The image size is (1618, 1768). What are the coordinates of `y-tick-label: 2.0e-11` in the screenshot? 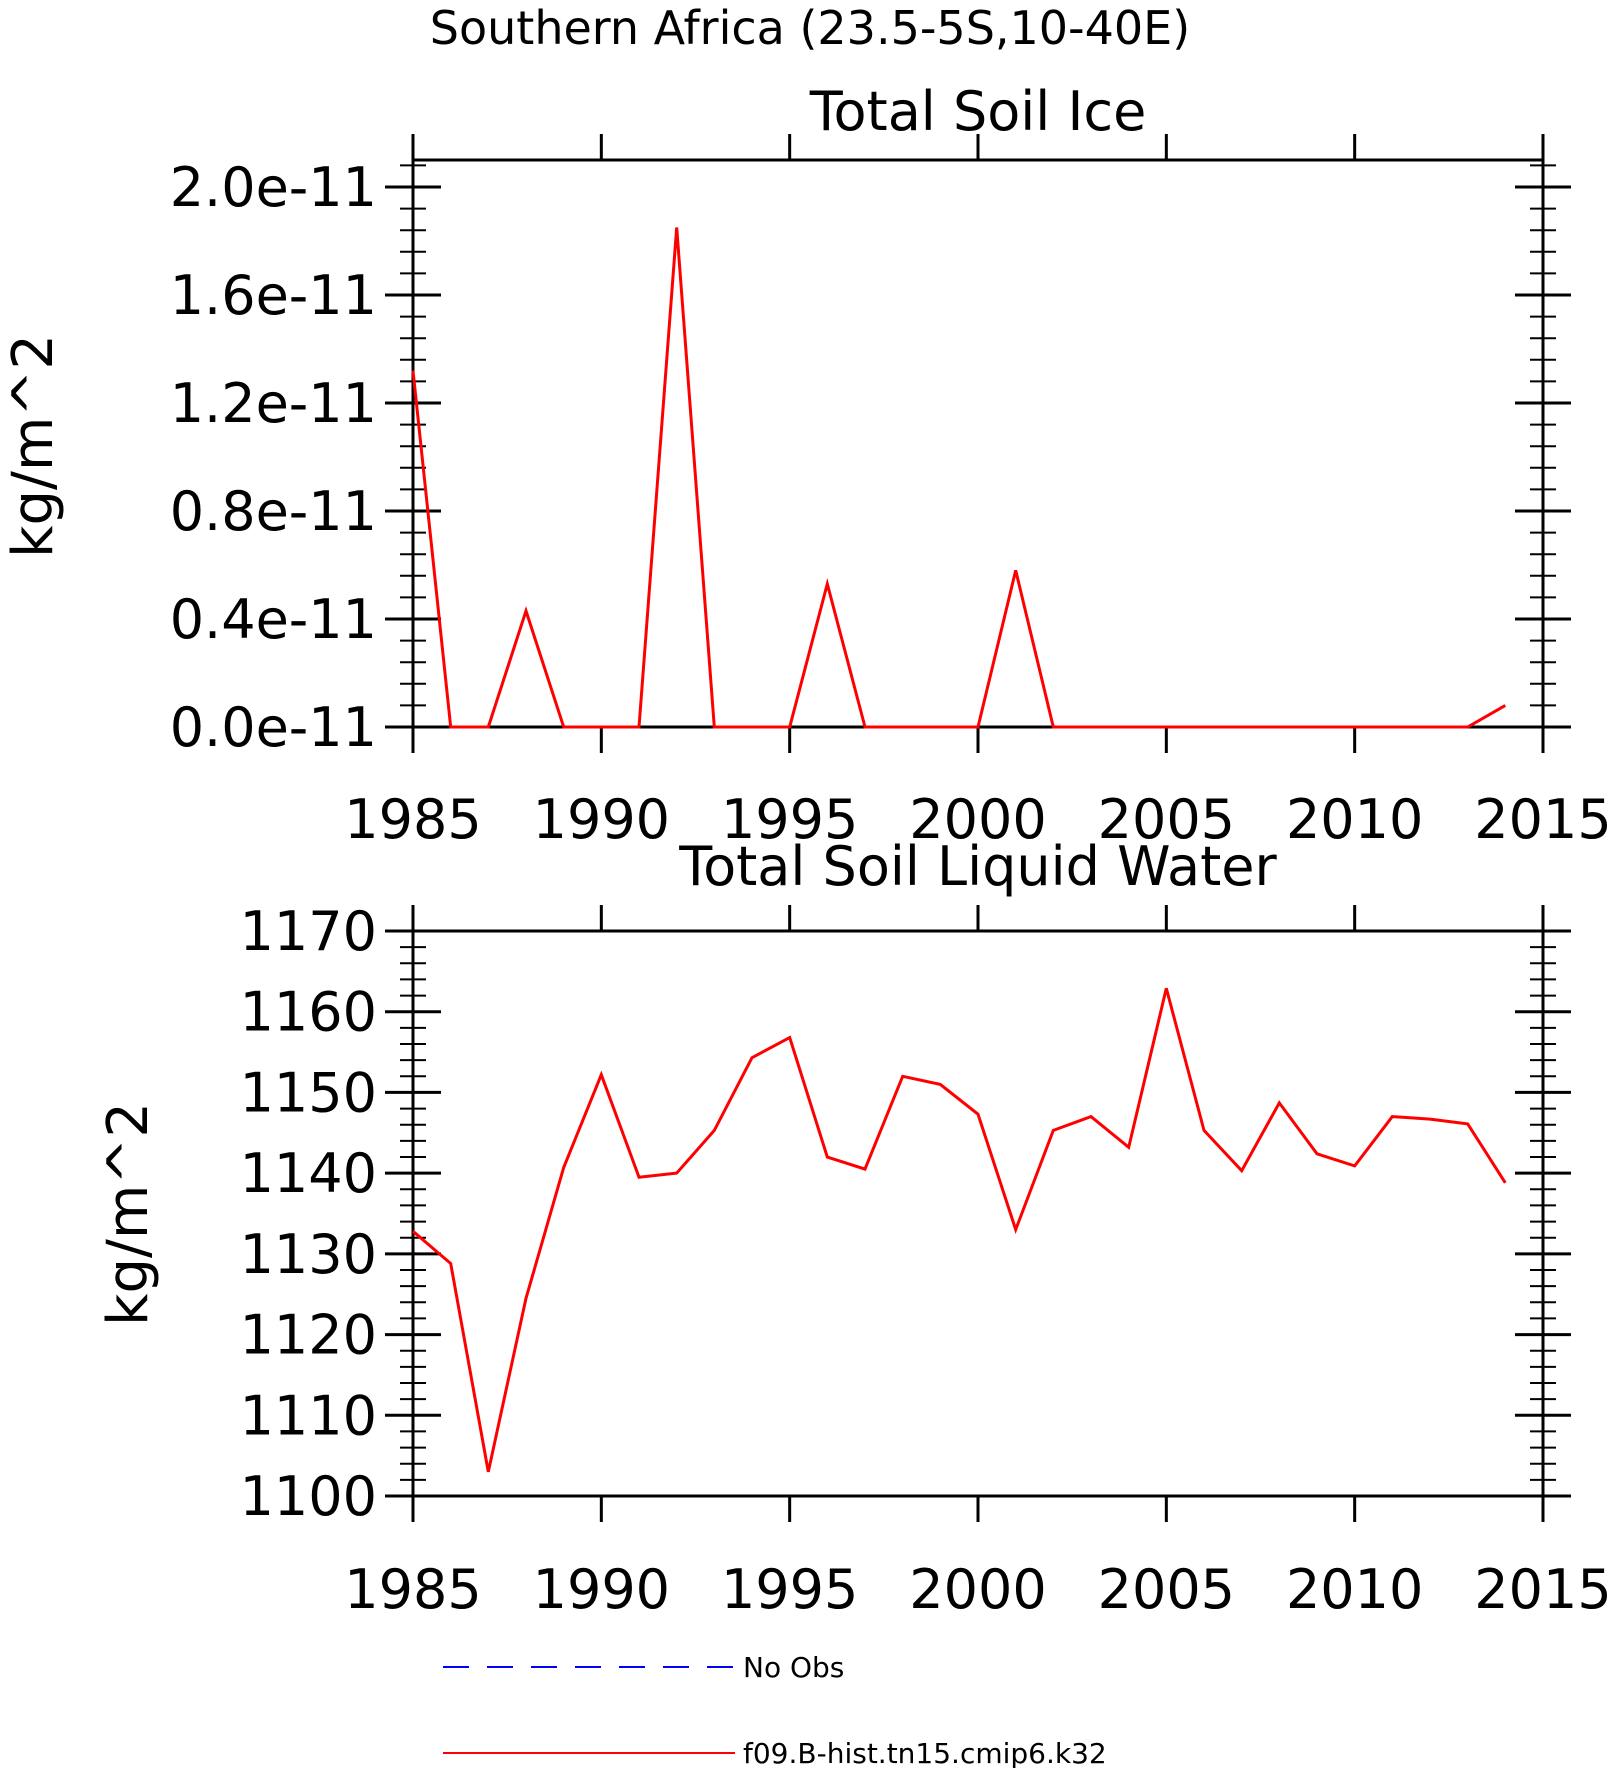 It's located at (273, 187).